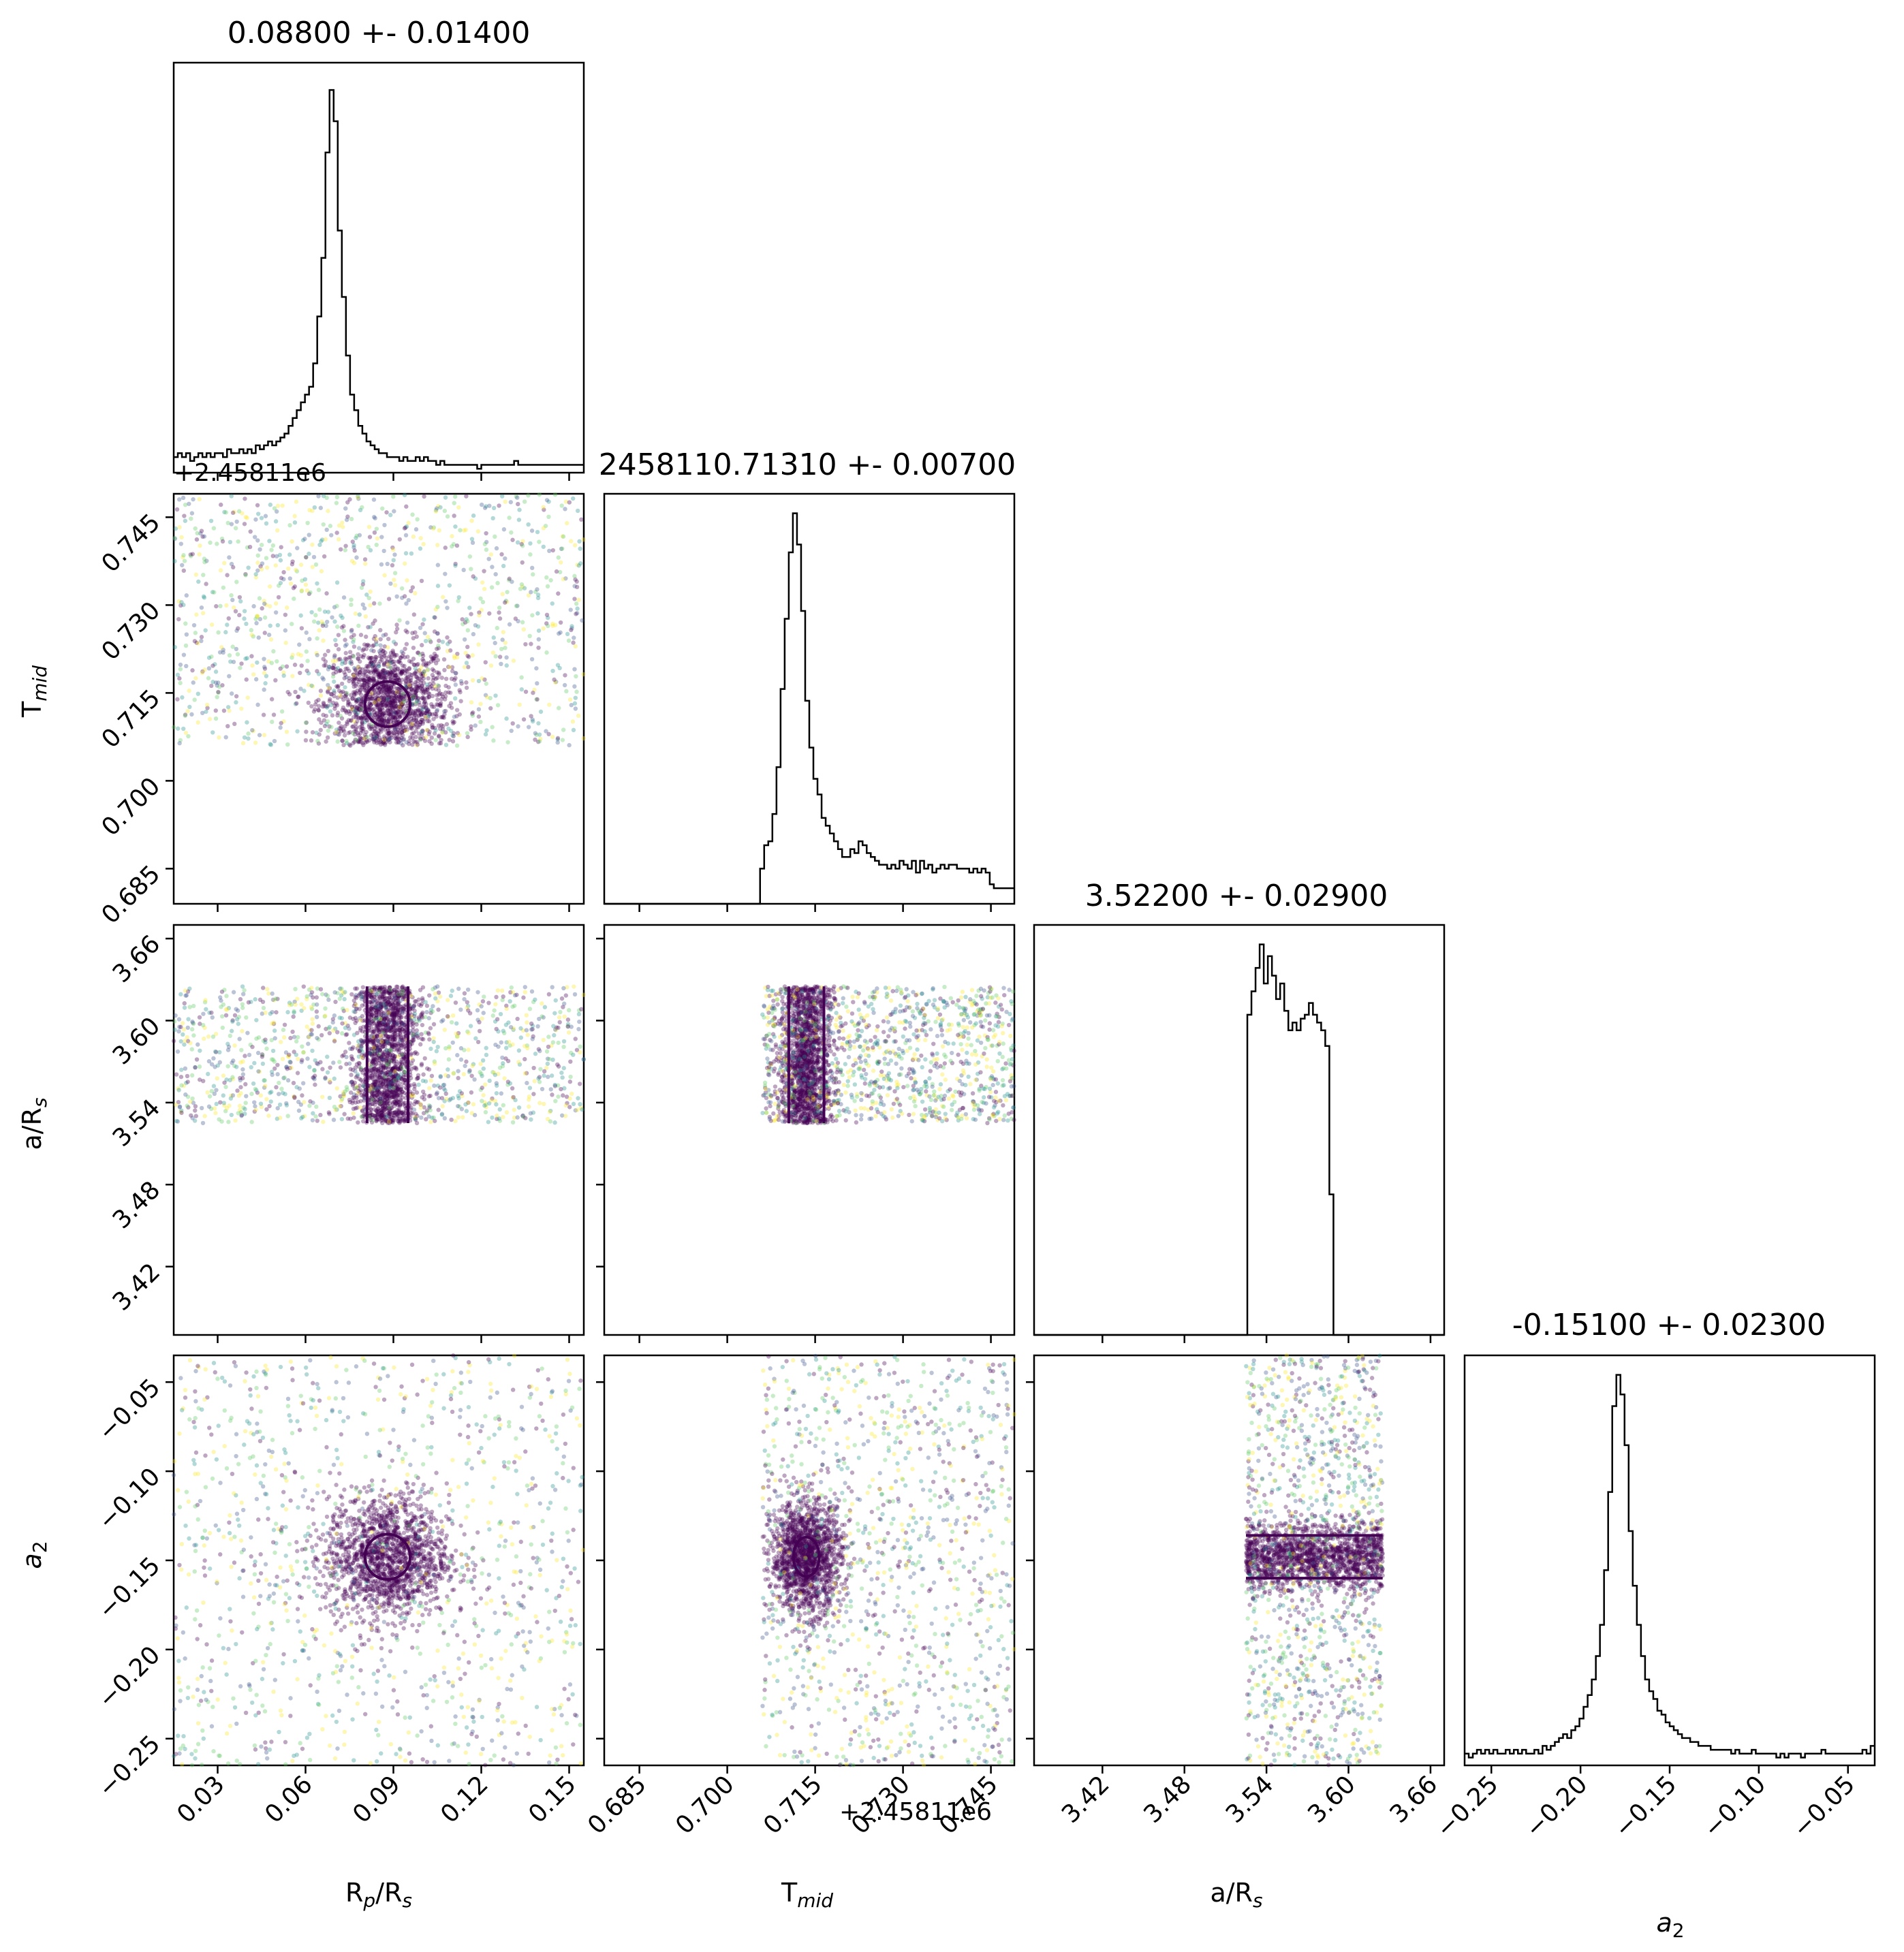  What do you see at coordinates (378, 699) in the screenshot?
I see `panel-frame` at bounding box center [378, 699].